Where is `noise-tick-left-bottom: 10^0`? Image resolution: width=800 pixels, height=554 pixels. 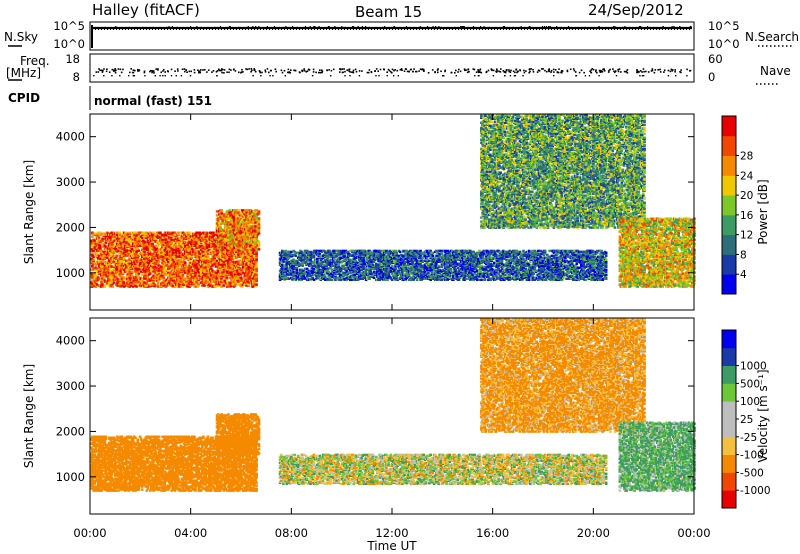
noise-tick-left-bottom: 10^0 is located at coordinates (69, 44).